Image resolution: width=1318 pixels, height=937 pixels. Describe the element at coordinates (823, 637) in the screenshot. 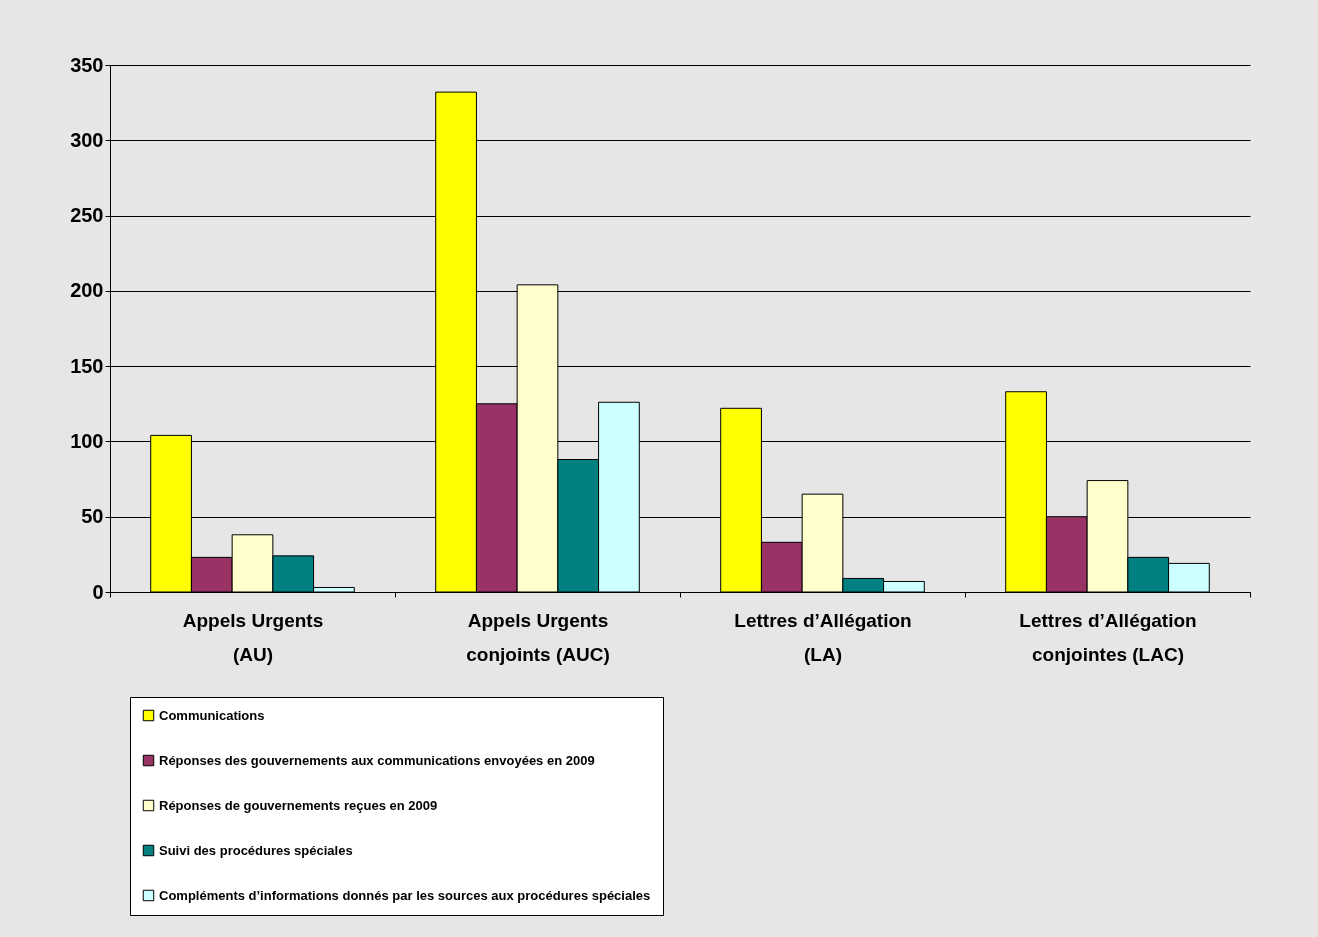

I see `x-tick-label: Lettres d’Allégation (LA)` at that location.